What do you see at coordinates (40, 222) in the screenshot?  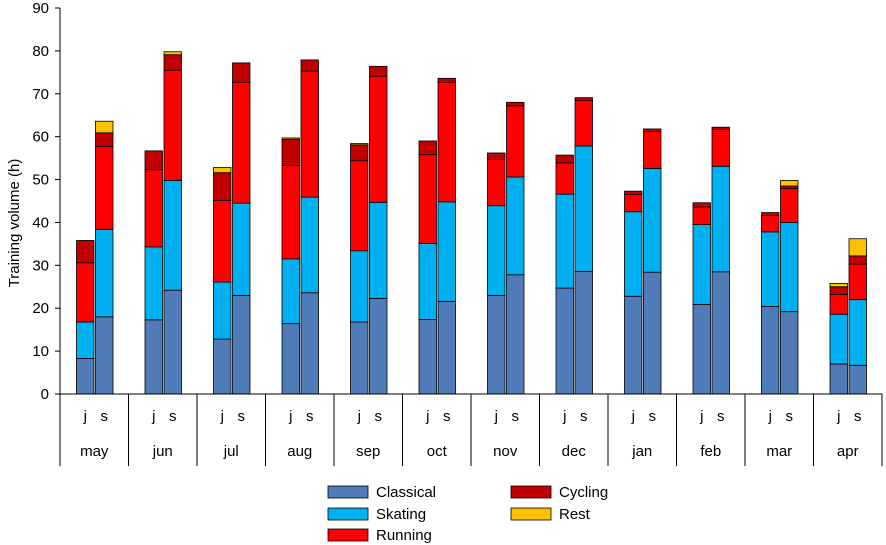 I see `y-tick-label-40: 40` at bounding box center [40, 222].